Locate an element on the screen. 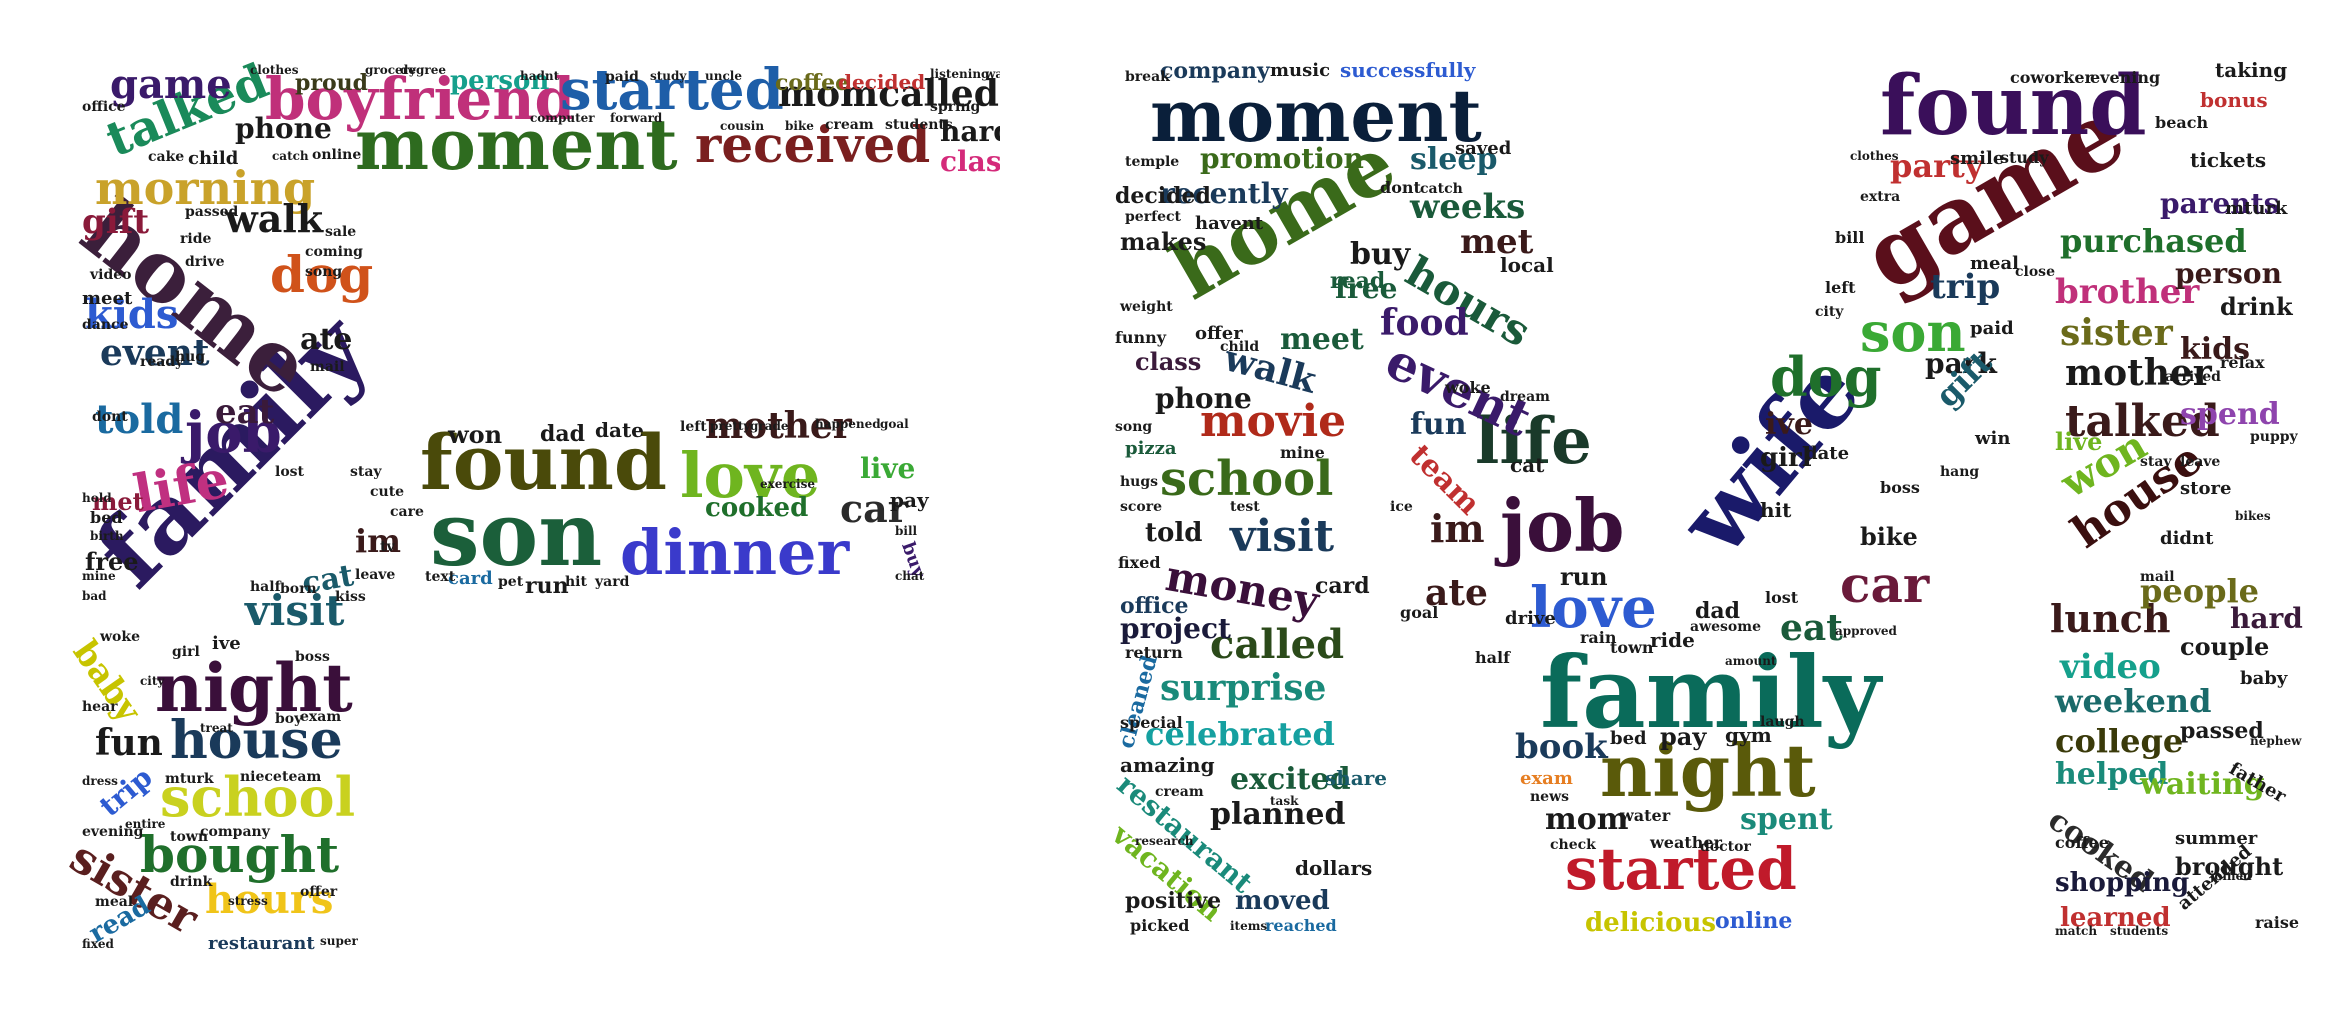 This screenshot has height=1012, width=2329. cloud-word: waiting is located at coordinates (2202, 784).